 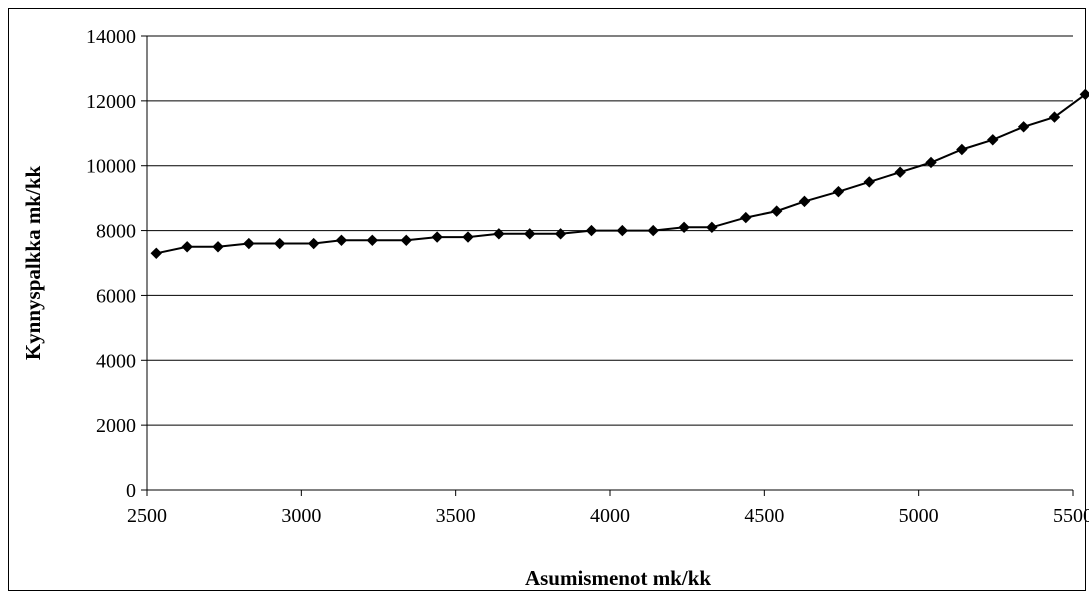 I want to click on y-tick-label-10000: 10000, so click(x=111, y=167).